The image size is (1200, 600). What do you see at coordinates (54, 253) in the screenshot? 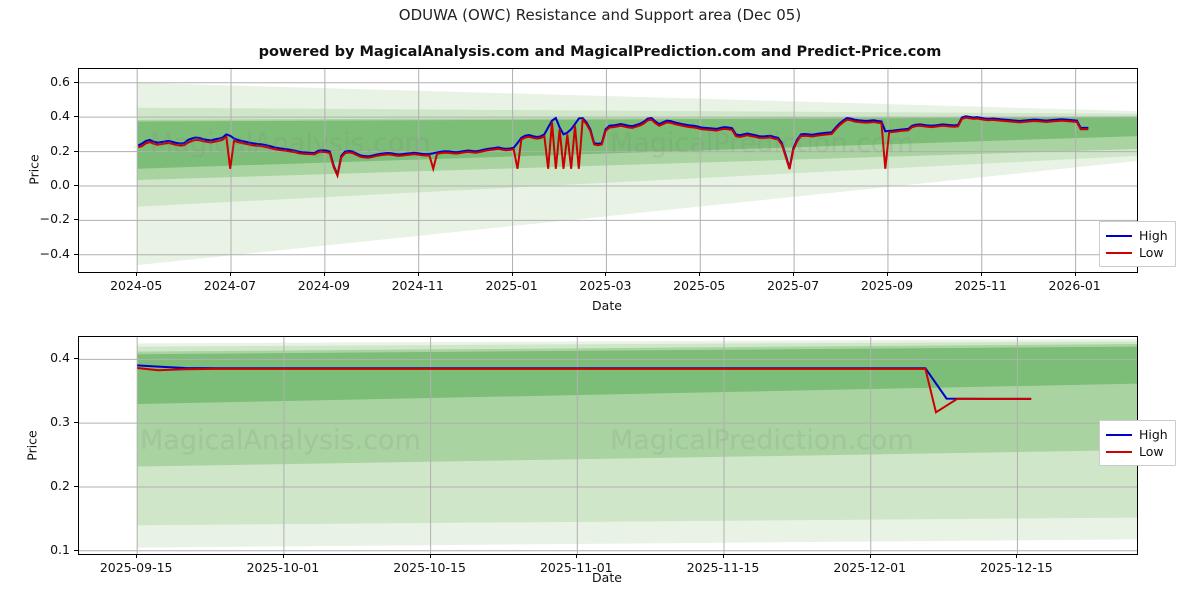
I see `y-tick-label: −0.4` at bounding box center [54, 253].